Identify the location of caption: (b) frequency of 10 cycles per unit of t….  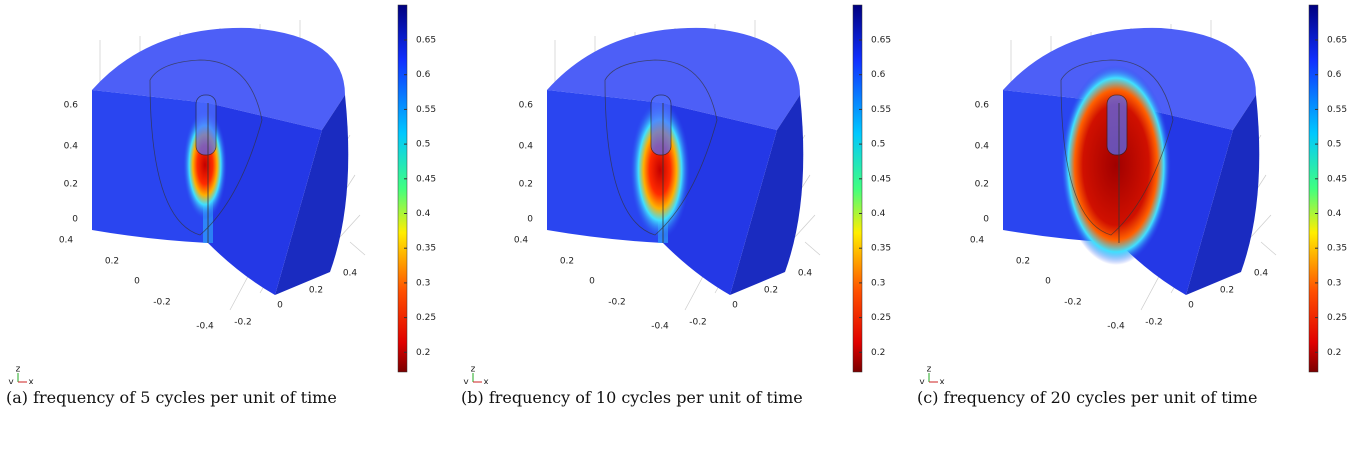
(632, 397).